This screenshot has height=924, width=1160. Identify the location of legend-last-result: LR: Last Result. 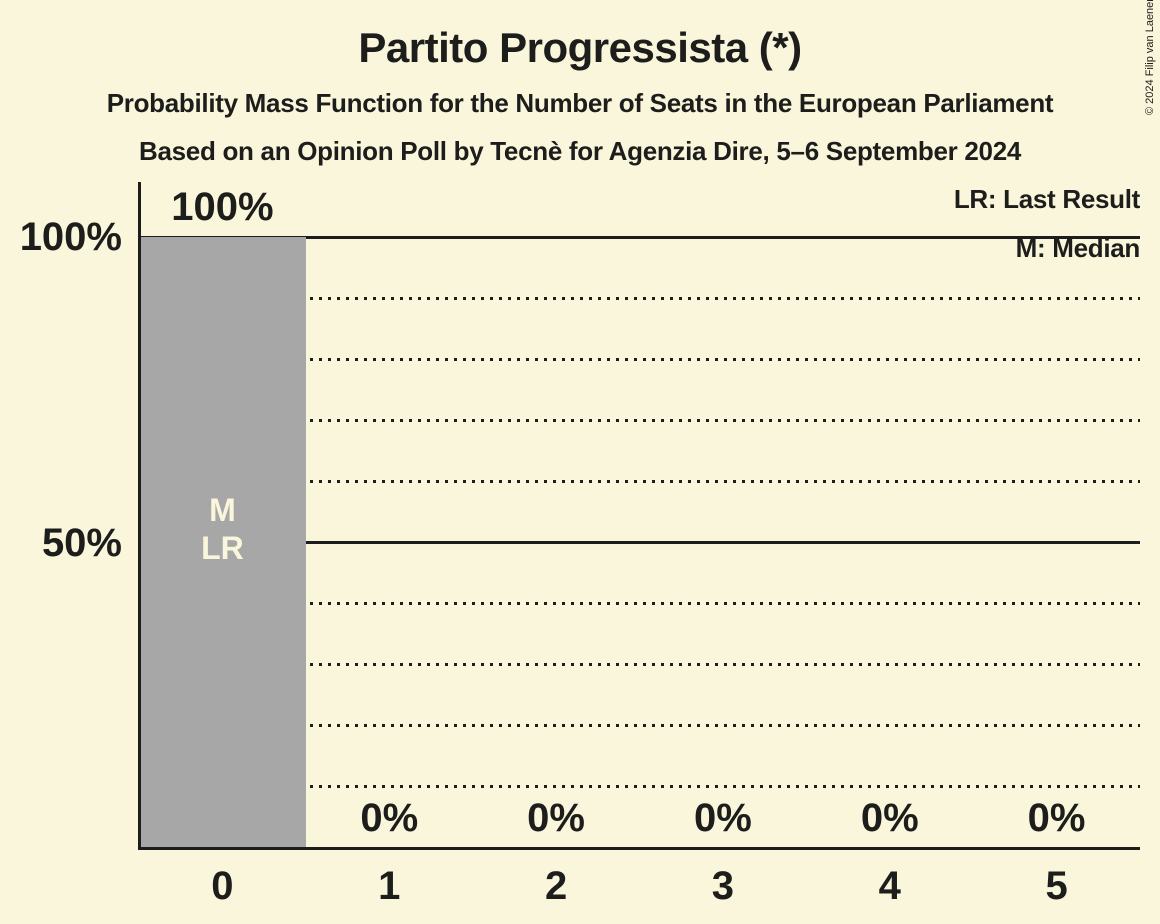
(1046, 199).